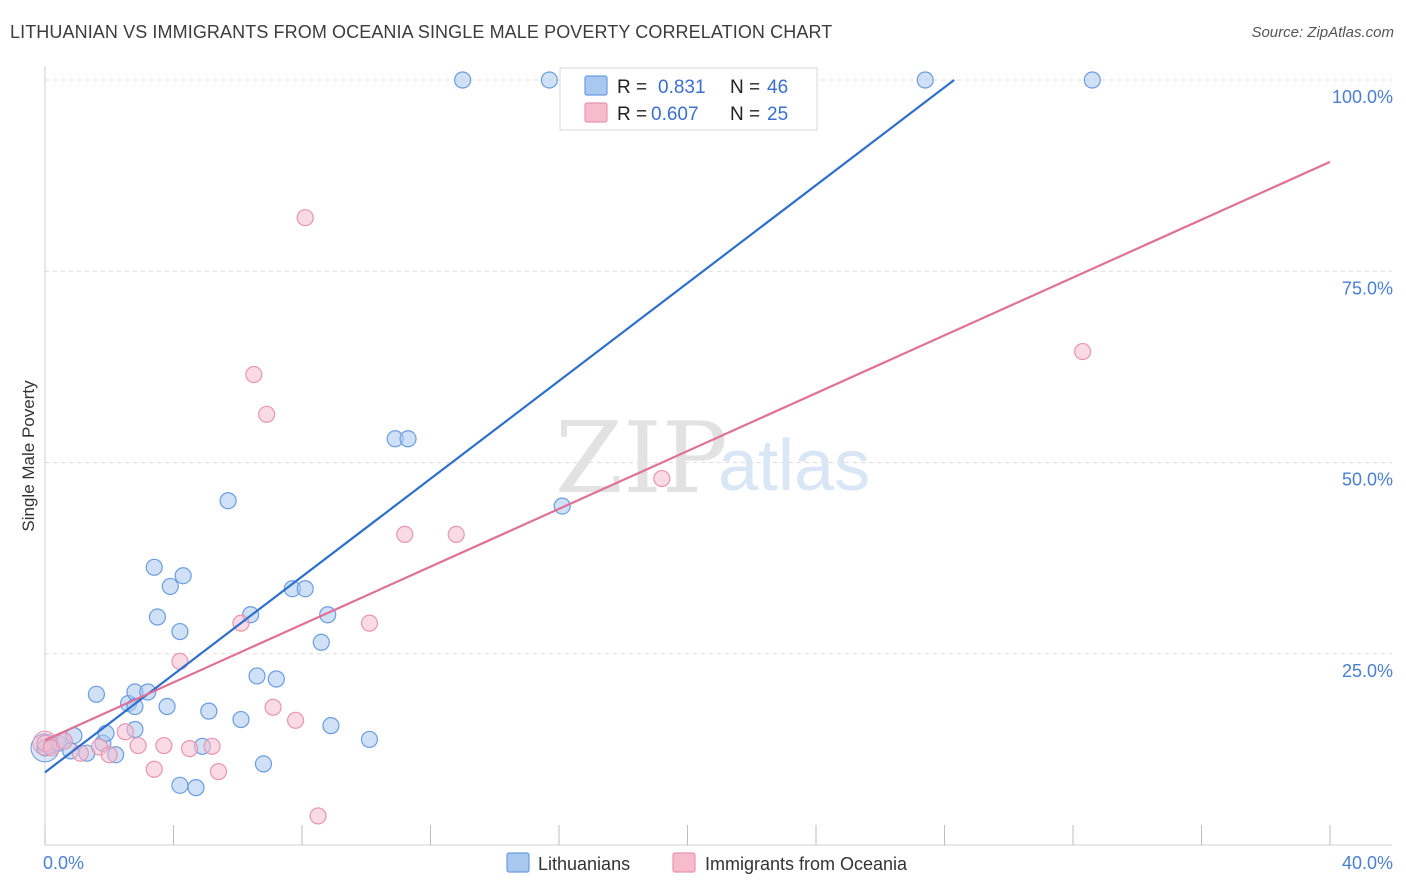 This screenshot has height=892, width=1406. What do you see at coordinates (518, 862) in the screenshot?
I see `legend-swatch-lithuanians` at bounding box center [518, 862].